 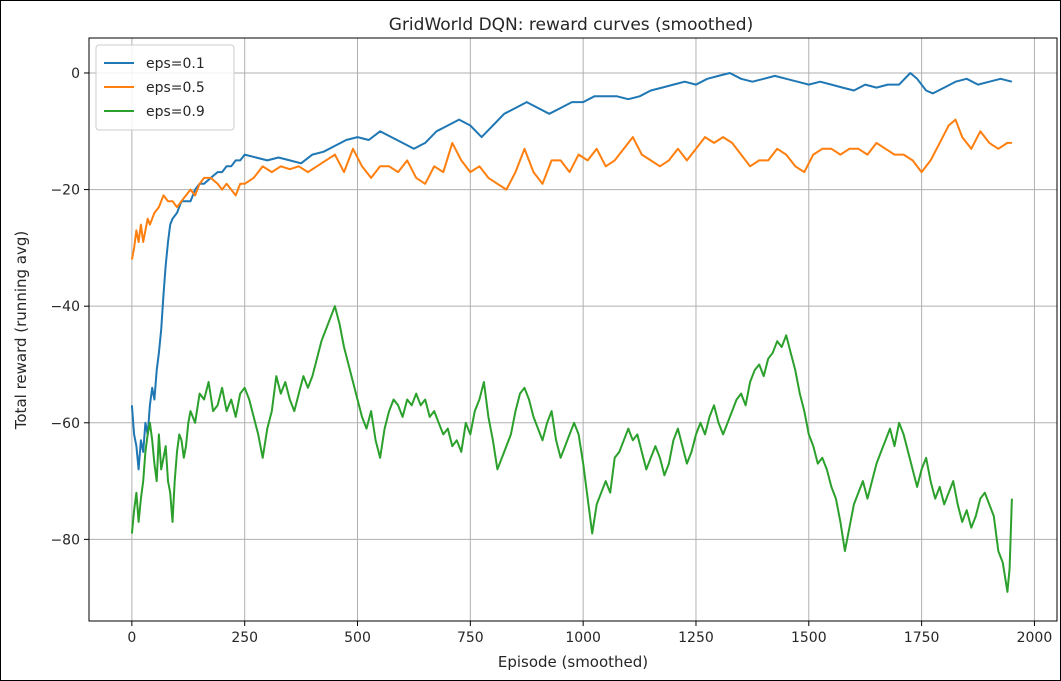 I want to click on legend-label: eps=0.5, so click(x=175, y=88).